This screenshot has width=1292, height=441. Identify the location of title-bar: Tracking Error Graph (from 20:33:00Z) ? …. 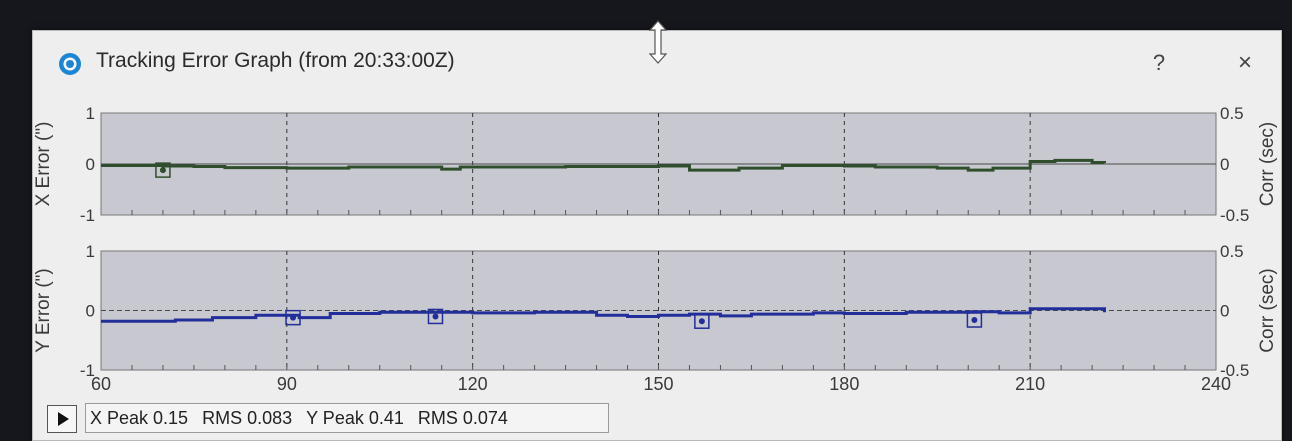
(657, 63).